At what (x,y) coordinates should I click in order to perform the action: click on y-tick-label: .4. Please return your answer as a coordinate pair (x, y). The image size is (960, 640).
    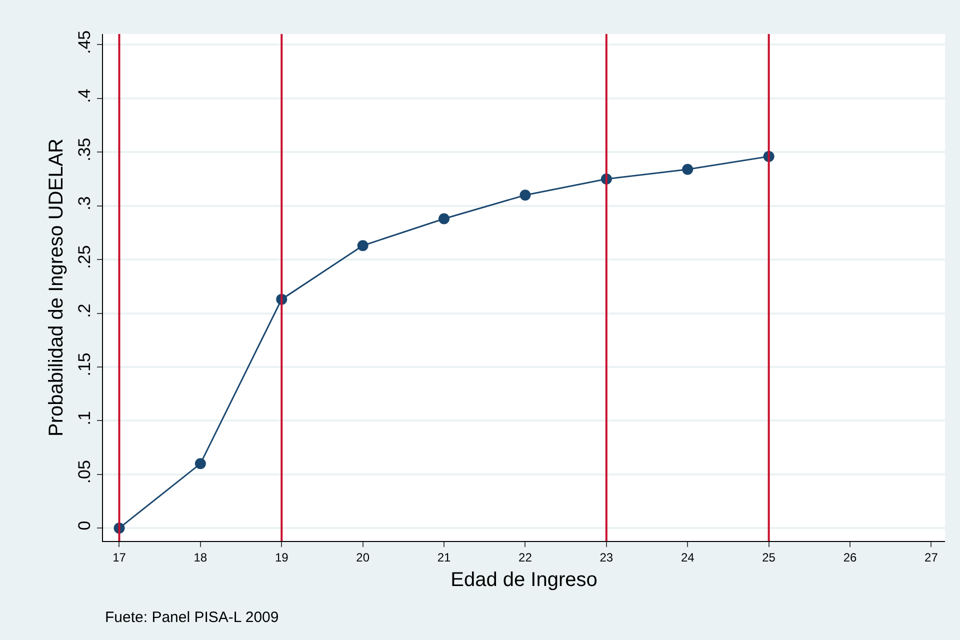
    Looking at the image, I should click on (84, 95).